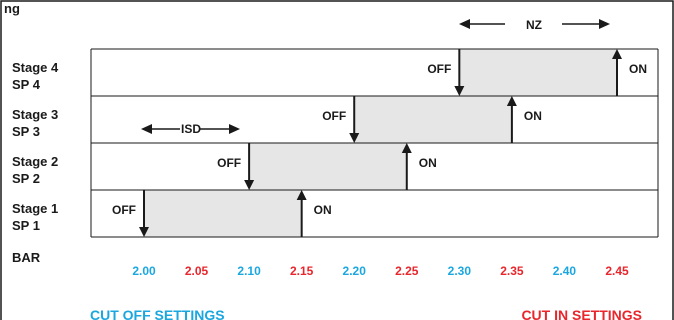 This screenshot has height=320, width=674. What do you see at coordinates (35, 67) in the screenshot?
I see `stage-label-4: Stage 4` at bounding box center [35, 67].